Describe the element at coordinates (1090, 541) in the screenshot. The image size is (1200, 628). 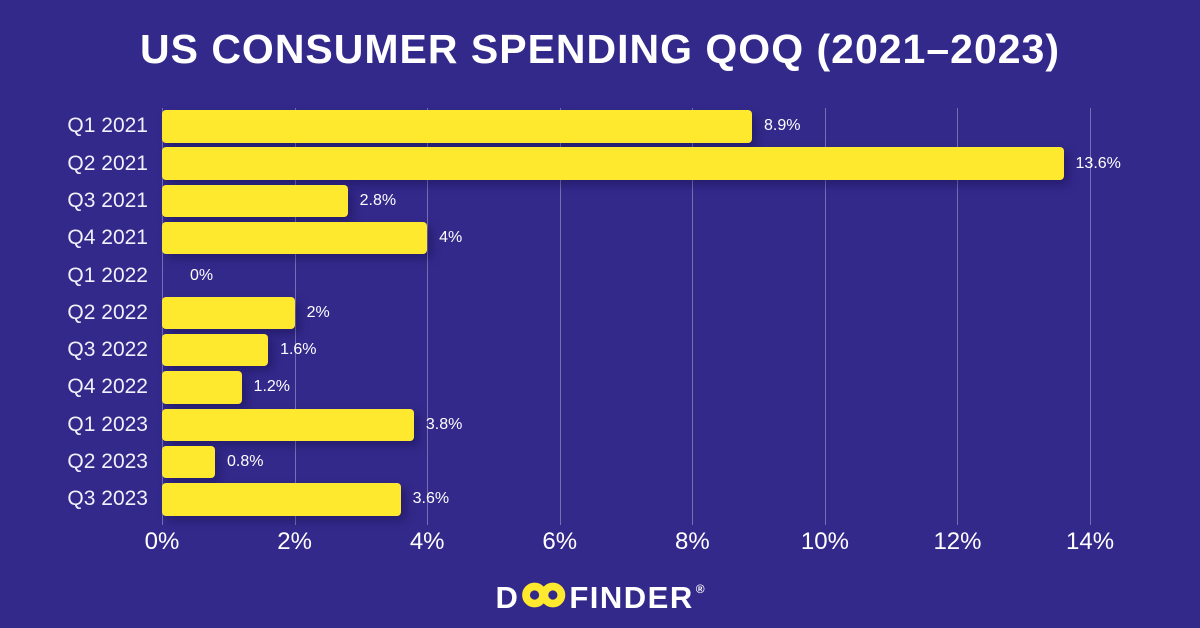
I see `x-axis-tick-label: 14%` at that location.